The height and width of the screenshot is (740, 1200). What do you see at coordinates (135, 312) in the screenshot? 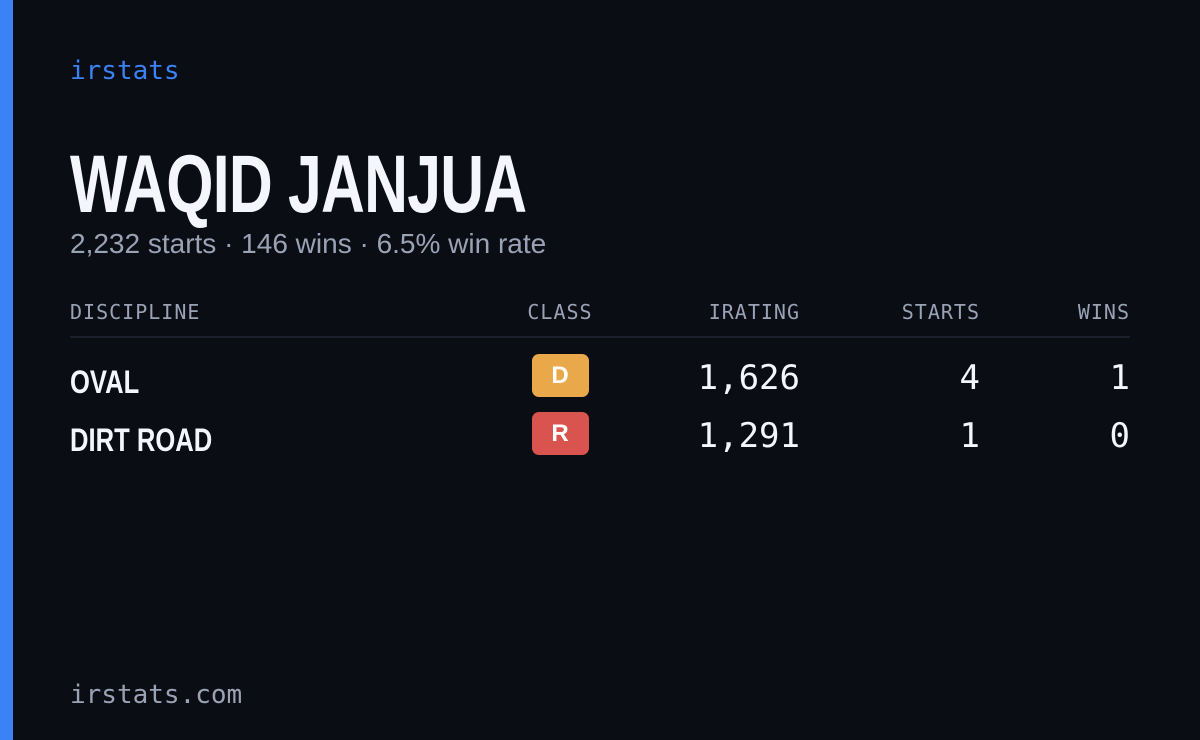
I see `column-header: DISCIPLINE` at bounding box center [135, 312].